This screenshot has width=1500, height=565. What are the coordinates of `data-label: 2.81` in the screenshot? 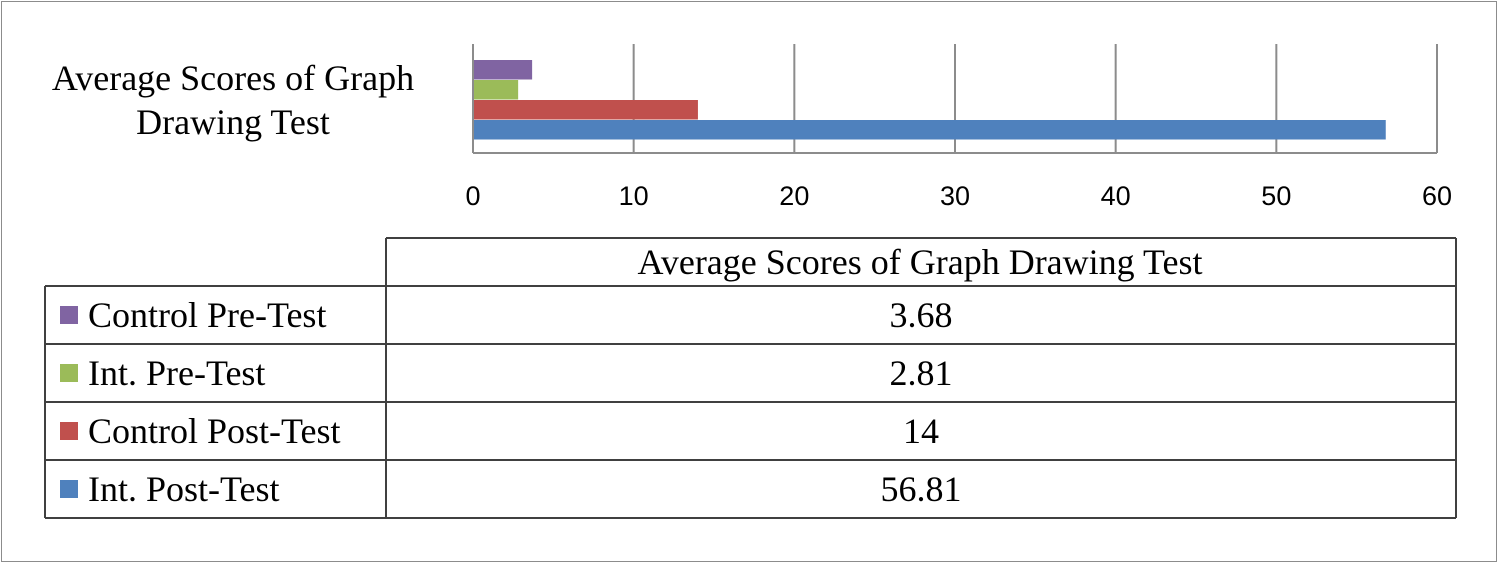 It's located at (921, 373).